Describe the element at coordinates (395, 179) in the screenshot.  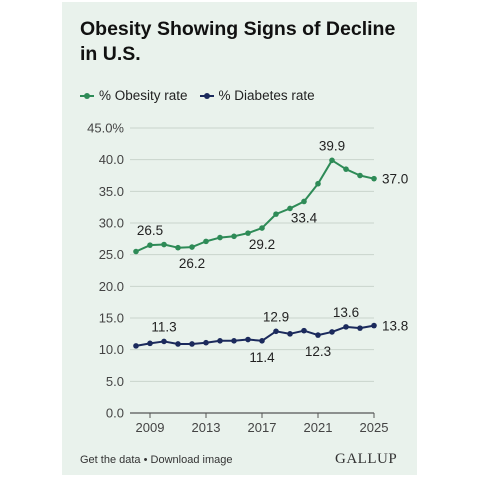
I see `data-label: 37.0` at that location.